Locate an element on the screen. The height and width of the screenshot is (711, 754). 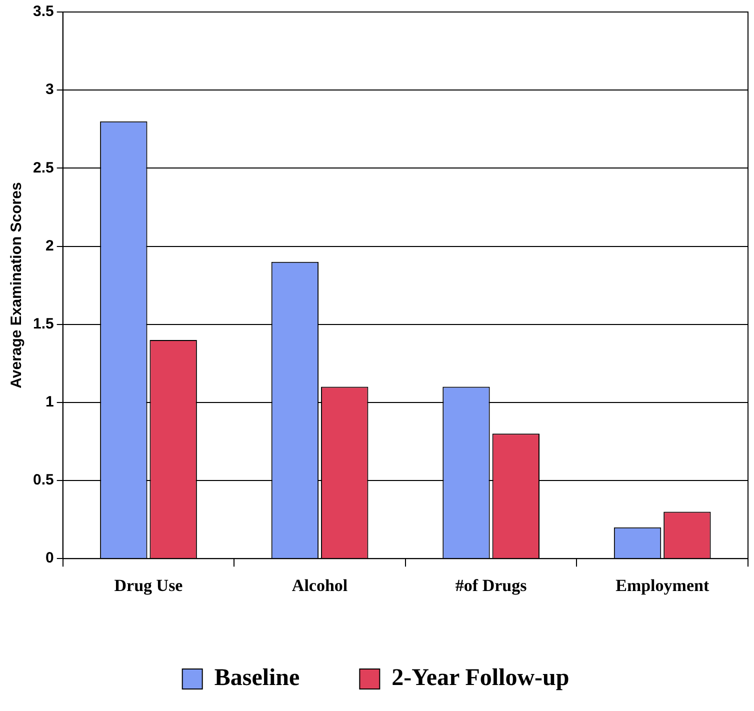
y-tick-label: 3.5 is located at coordinates (43, 11).